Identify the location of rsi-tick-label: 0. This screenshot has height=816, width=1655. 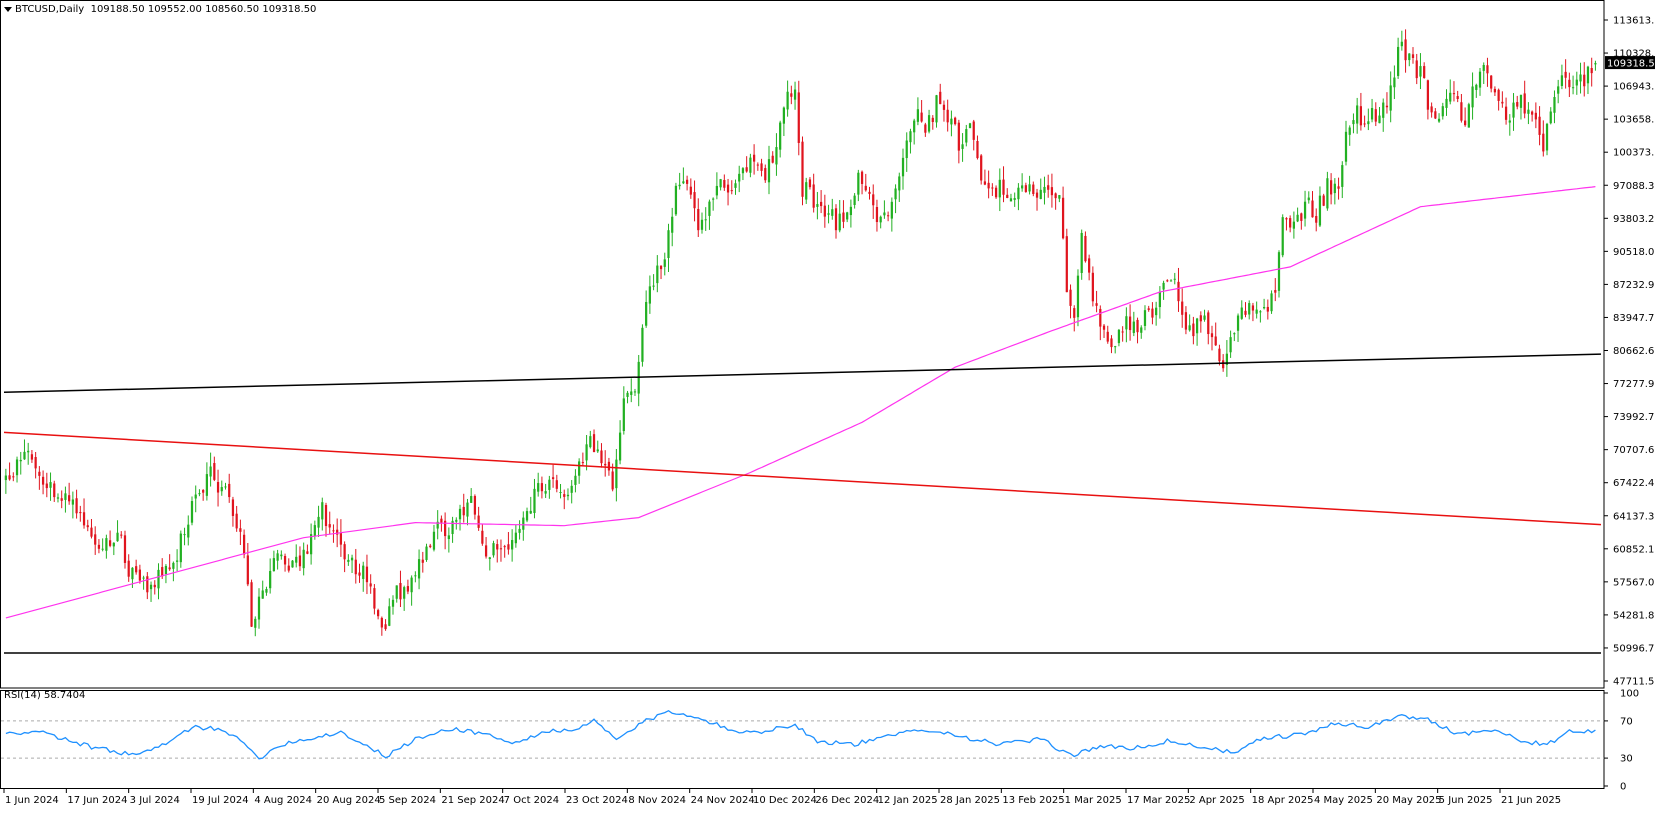
(1623, 787).